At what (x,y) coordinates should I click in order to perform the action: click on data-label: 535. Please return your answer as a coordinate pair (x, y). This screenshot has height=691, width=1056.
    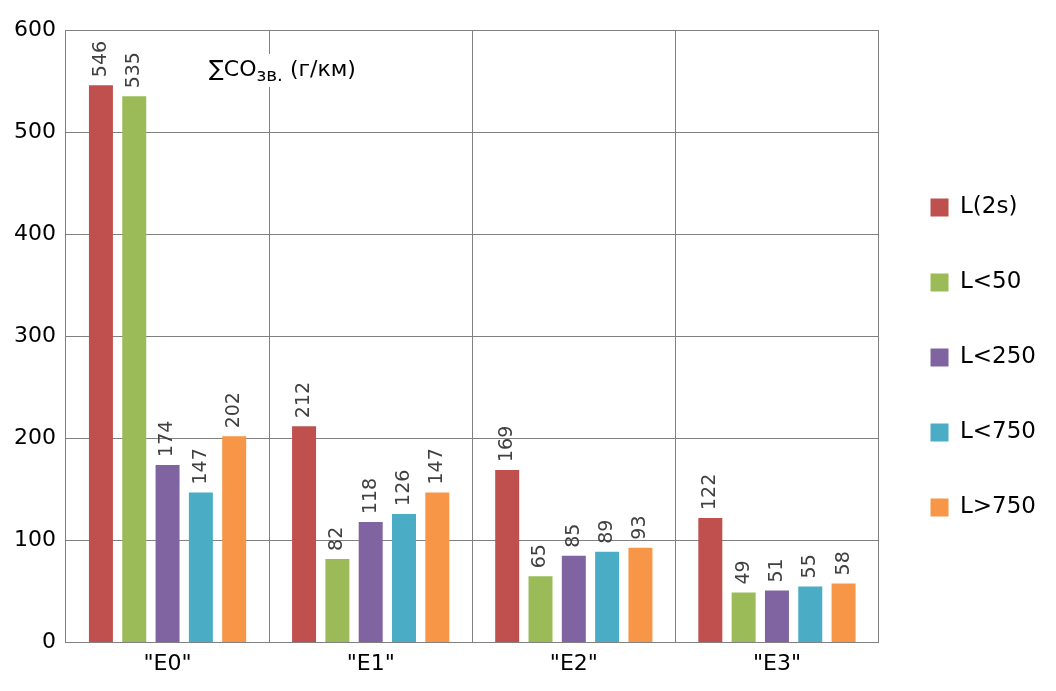
    Looking at the image, I should click on (132, 70).